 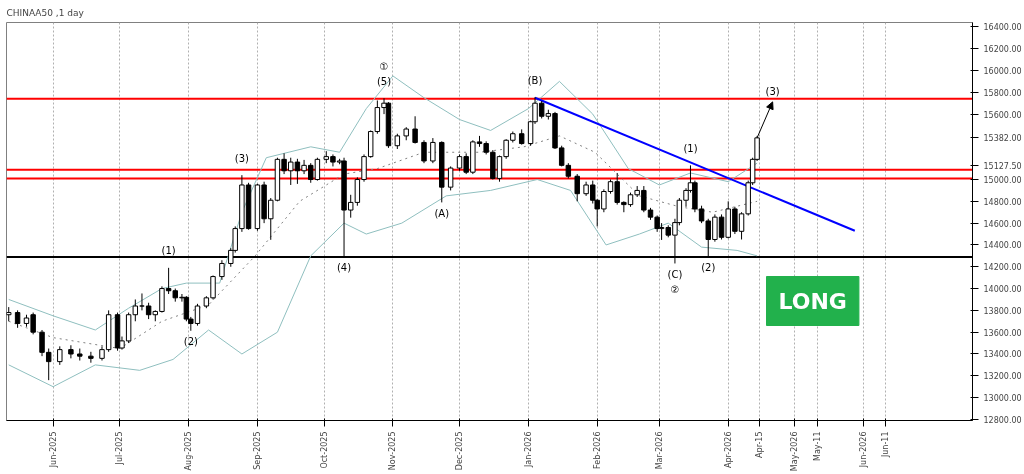 What do you see at coordinates (53, 450) in the screenshot?
I see `x-tick-label: Jun-2025` at bounding box center [53, 450].